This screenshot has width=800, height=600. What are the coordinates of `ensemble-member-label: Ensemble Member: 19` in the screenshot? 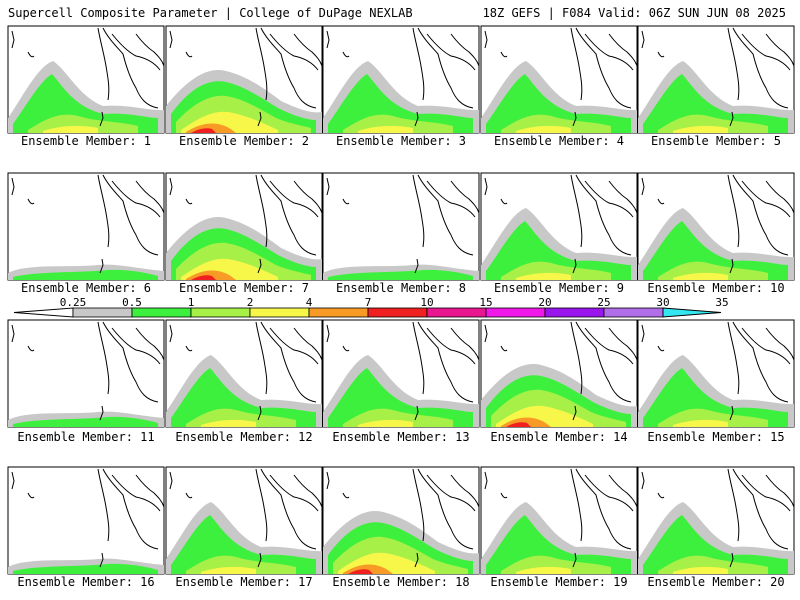 It's located at (558, 582).